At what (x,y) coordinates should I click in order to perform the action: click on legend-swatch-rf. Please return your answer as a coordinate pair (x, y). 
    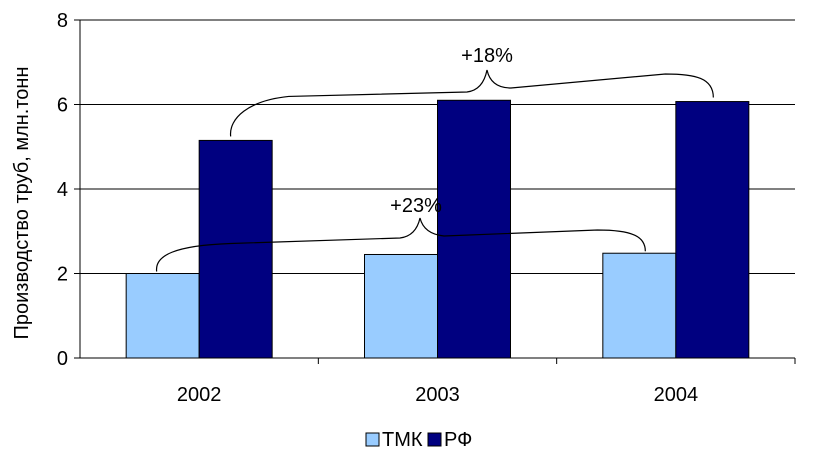
    Looking at the image, I should click on (434, 439).